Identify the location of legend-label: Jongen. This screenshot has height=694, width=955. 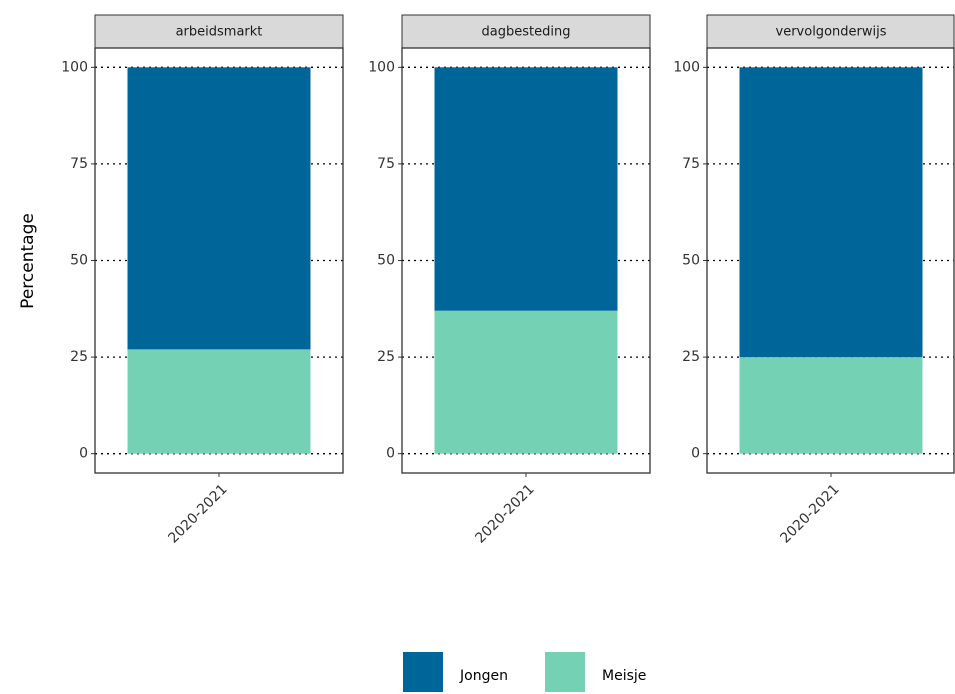
(483, 676).